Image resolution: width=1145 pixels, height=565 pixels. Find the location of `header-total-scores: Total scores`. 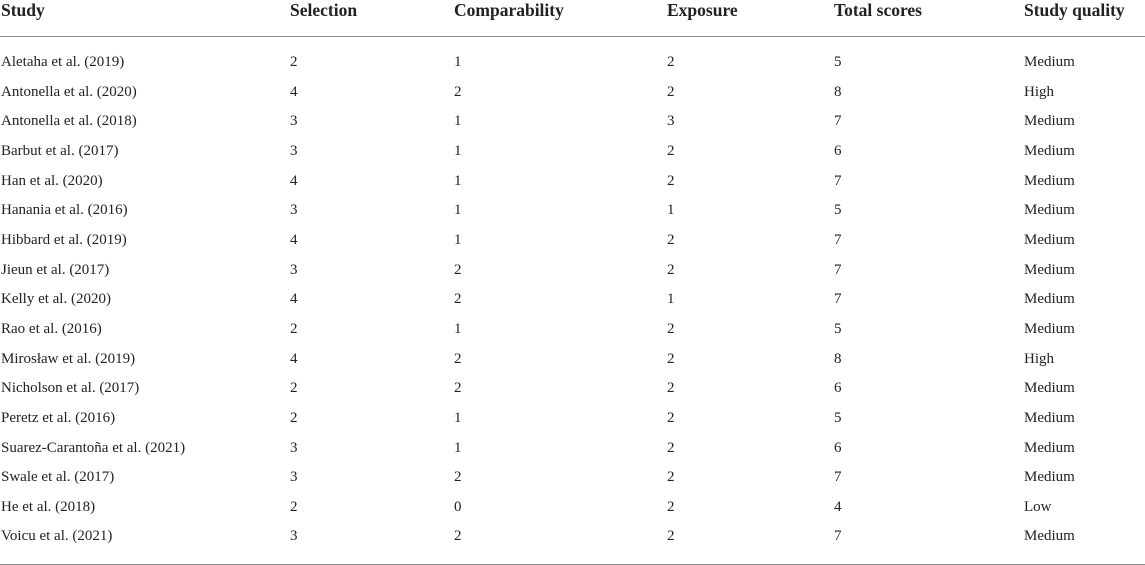

header-total-scores: Total scores is located at coordinates (929, 18).